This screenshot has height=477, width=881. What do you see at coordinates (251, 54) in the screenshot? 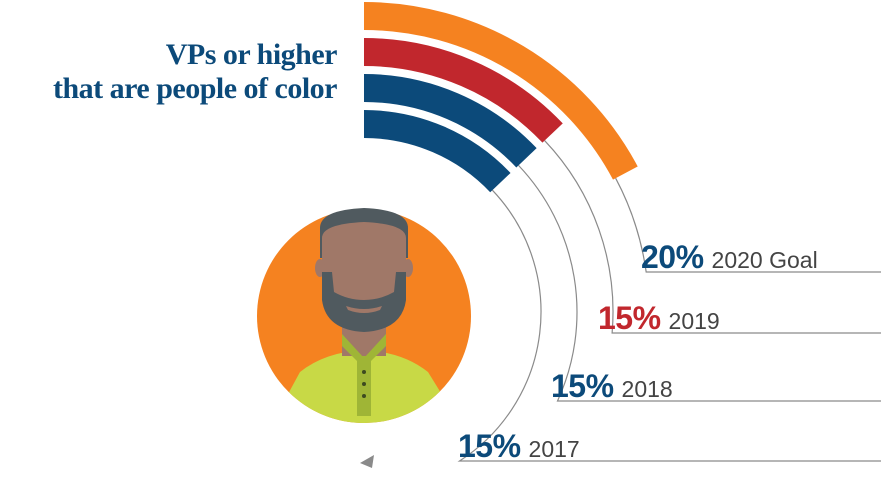
I see `title-line-1: VPs or higher` at bounding box center [251, 54].